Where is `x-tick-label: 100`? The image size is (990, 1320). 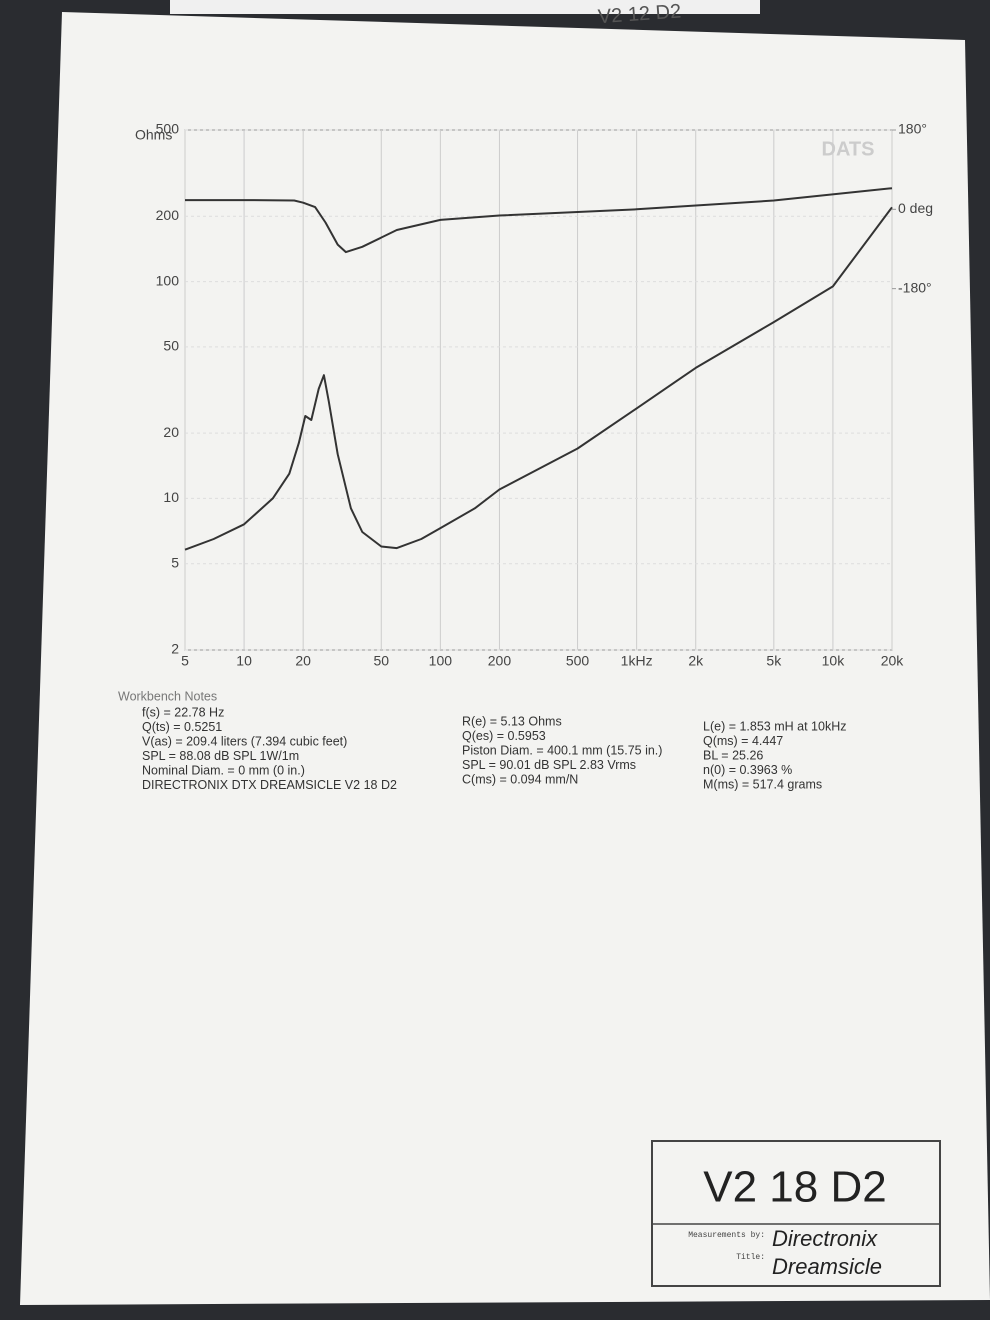 x-tick-label: 100 is located at coordinates (441, 661).